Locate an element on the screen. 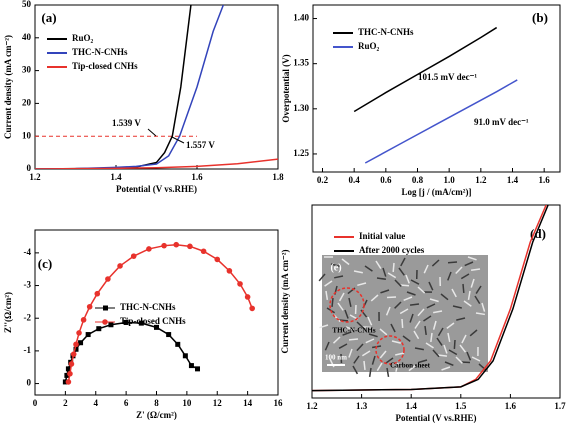 This screenshot has height=426, width=567. x-tick-label: 1.0 is located at coordinates (450, 180).